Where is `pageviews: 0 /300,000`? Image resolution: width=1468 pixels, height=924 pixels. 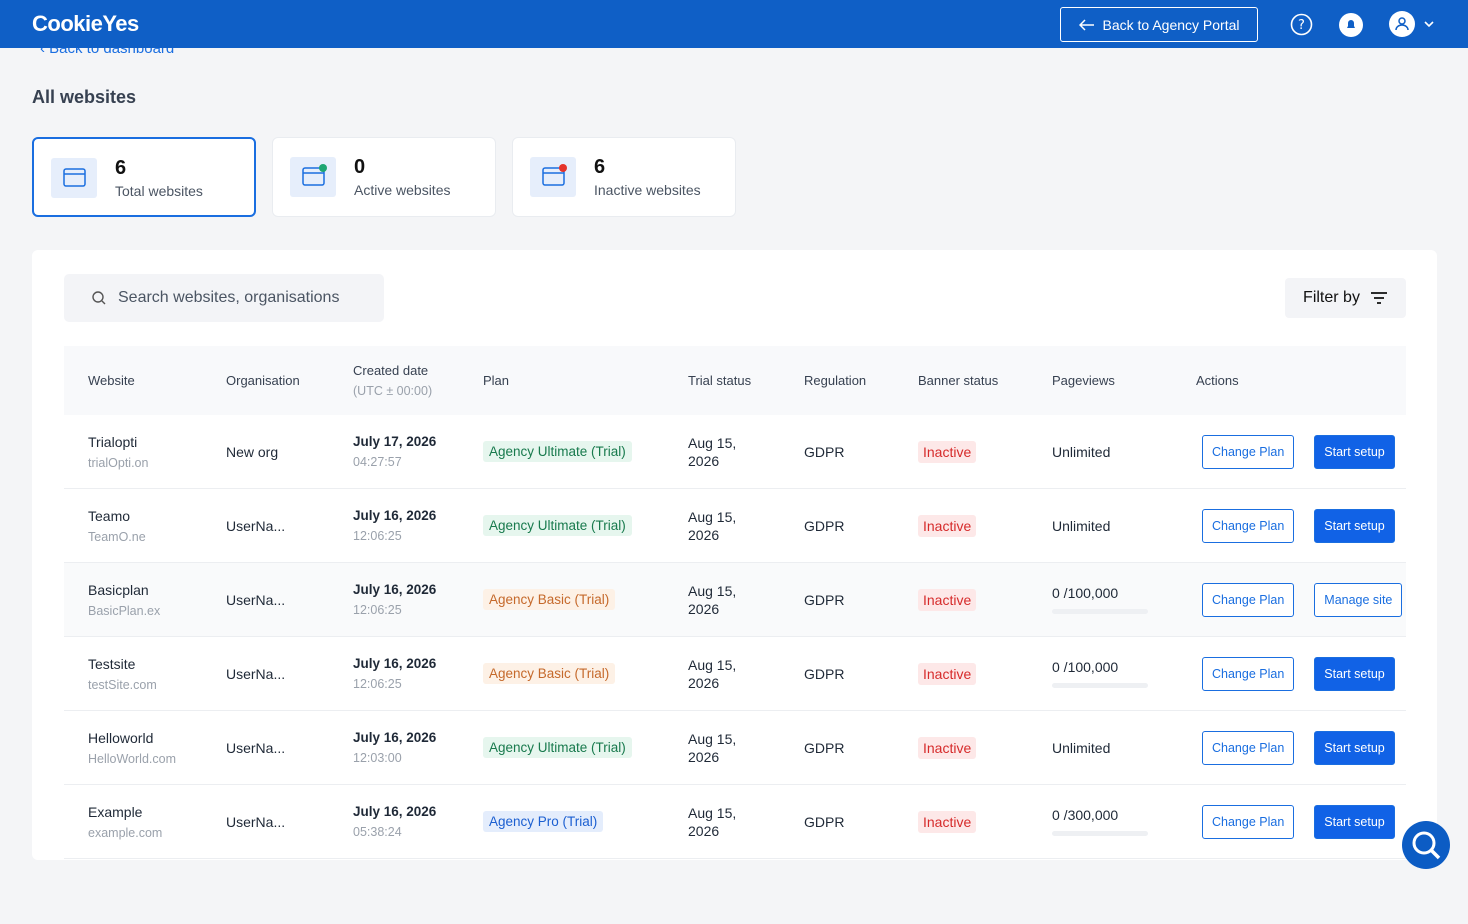 pageviews: 0 /300,000 is located at coordinates (1085, 815).